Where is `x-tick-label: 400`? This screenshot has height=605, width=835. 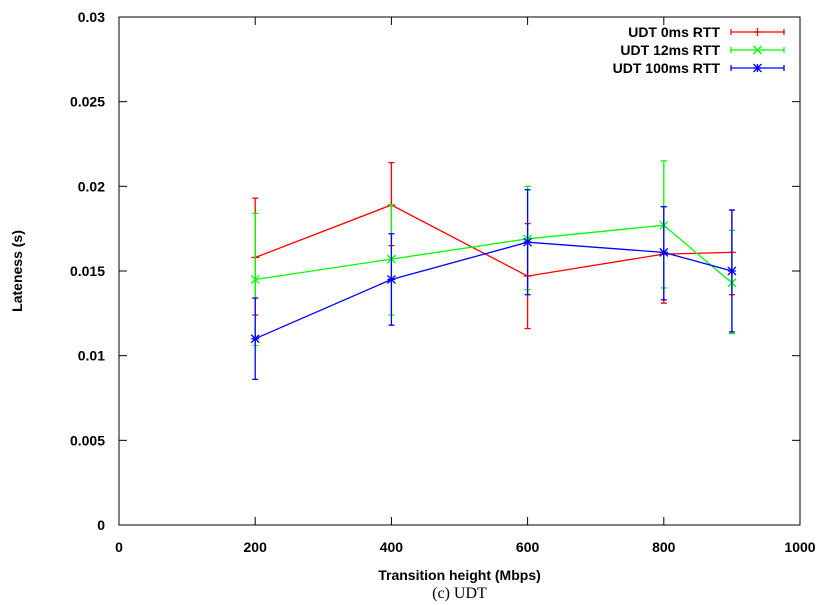
x-tick-label: 400 is located at coordinates (392, 547).